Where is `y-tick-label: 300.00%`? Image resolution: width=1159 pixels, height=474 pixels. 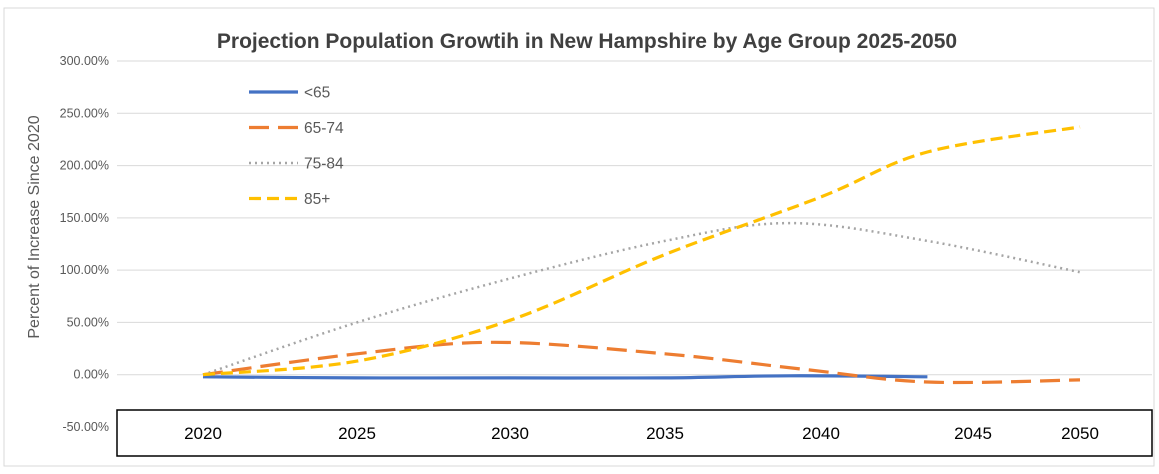 y-tick-label: 300.00% is located at coordinates (84, 61).